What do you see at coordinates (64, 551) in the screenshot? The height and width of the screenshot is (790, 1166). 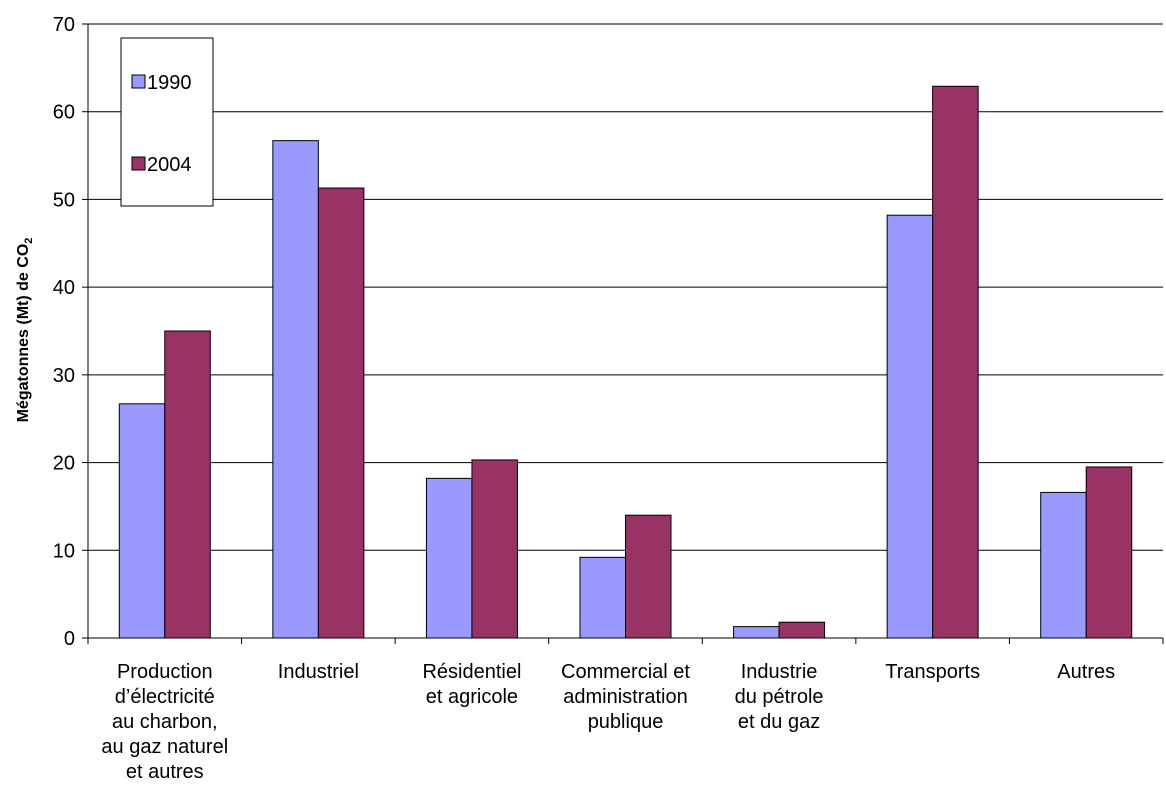 I see `y-tick-label: 10` at bounding box center [64, 551].